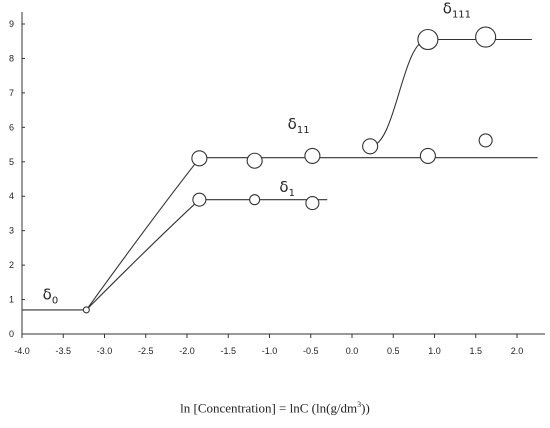  Describe the element at coordinates (142, 255) in the screenshot. I see `delta1-rise-line` at that location.